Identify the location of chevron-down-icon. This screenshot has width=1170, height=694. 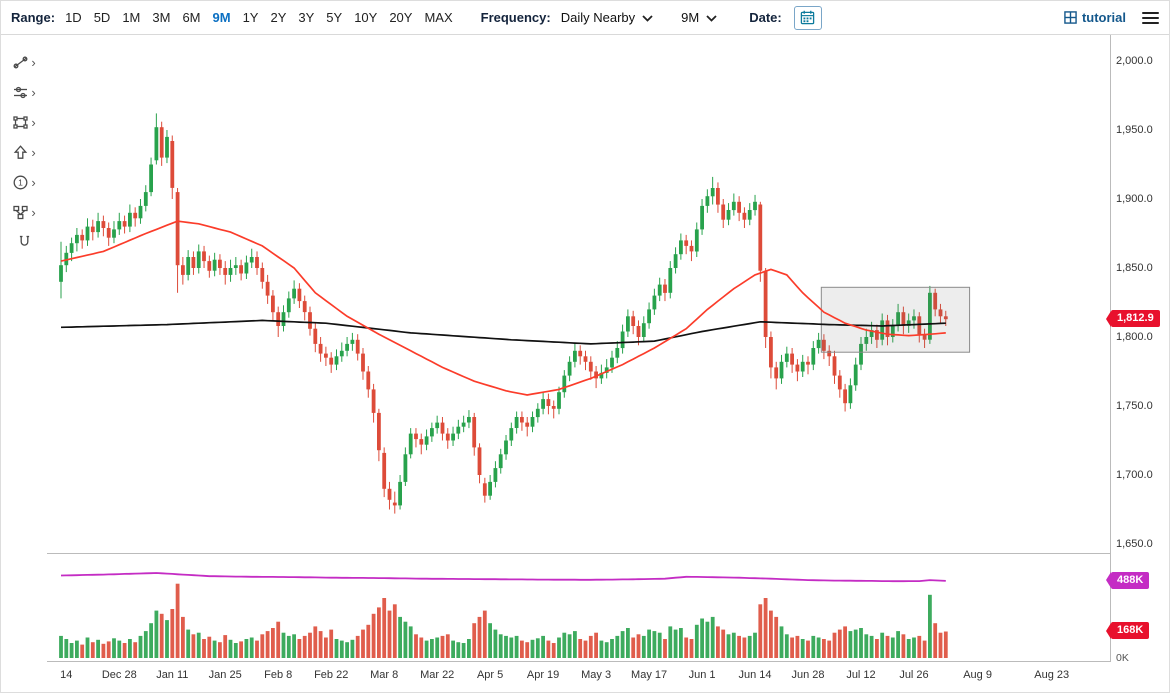
(711, 18).